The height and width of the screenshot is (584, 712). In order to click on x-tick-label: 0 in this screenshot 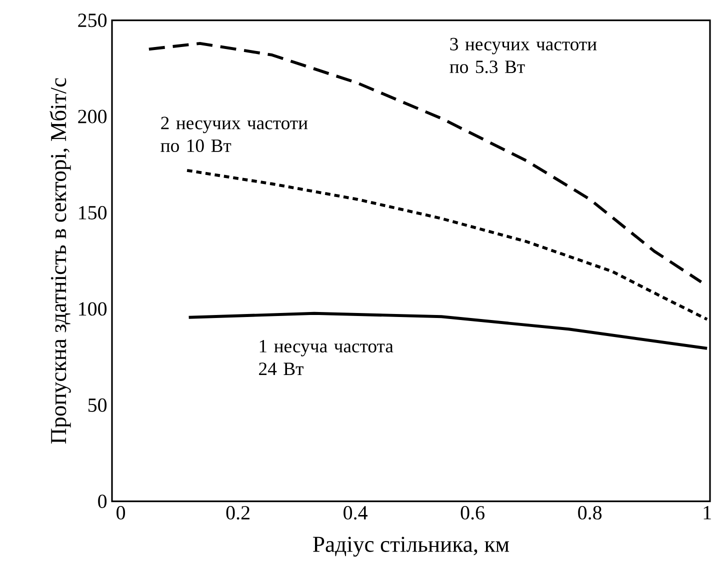, I will do `click(121, 513)`.